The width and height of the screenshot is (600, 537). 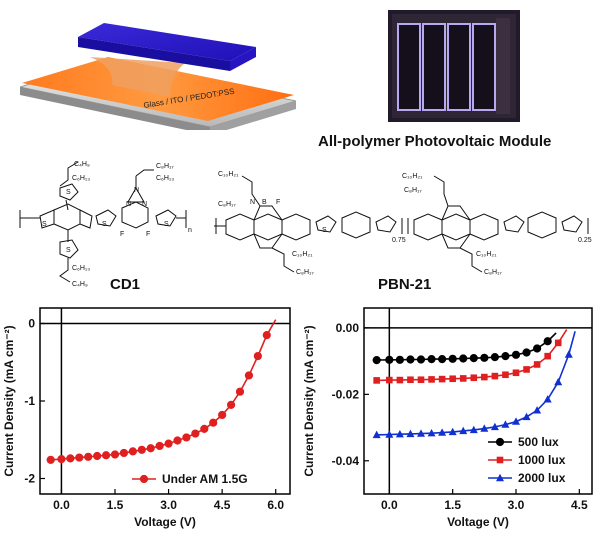 I want to click on pbn-subscript-075: 0.75, so click(x=399, y=240).